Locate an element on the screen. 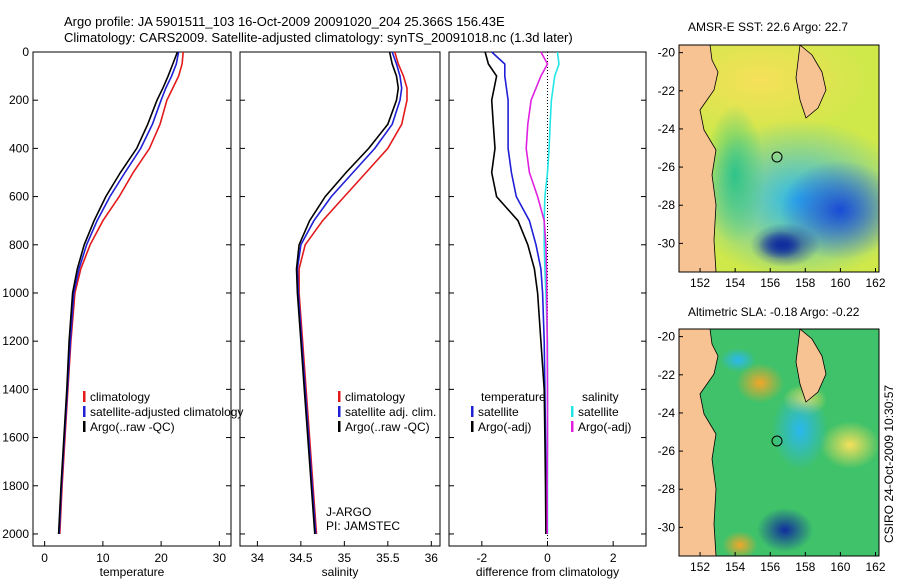  y-tick-label: 1000 is located at coordinates (15, 293).